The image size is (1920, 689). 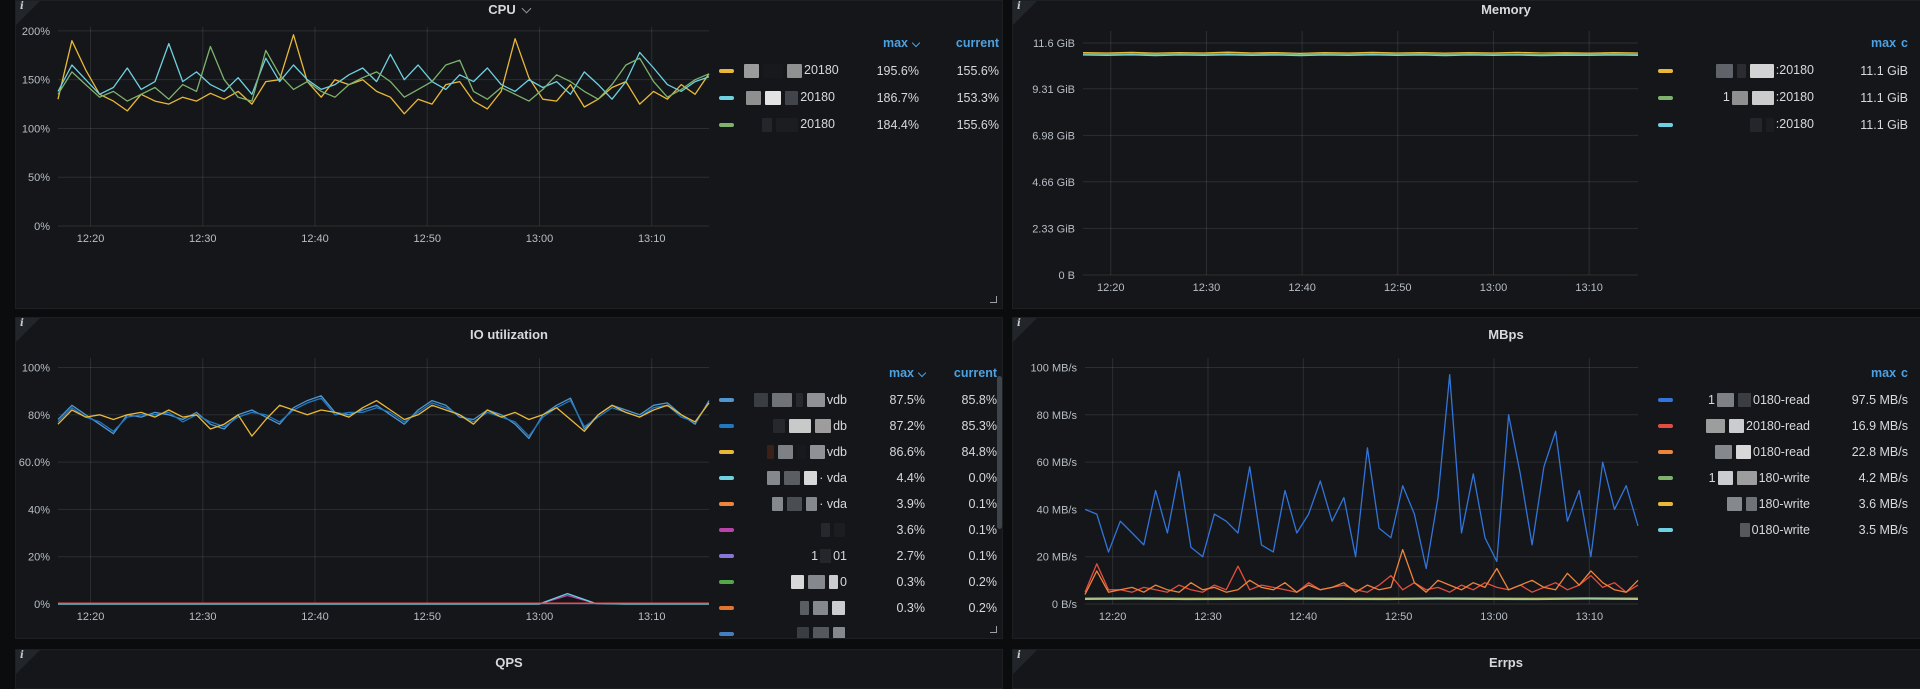 What do you see at coordinates (959, 98) in the screenshot?
I see `legend-value-current: 153.3%` at bounding box center [959, 98].